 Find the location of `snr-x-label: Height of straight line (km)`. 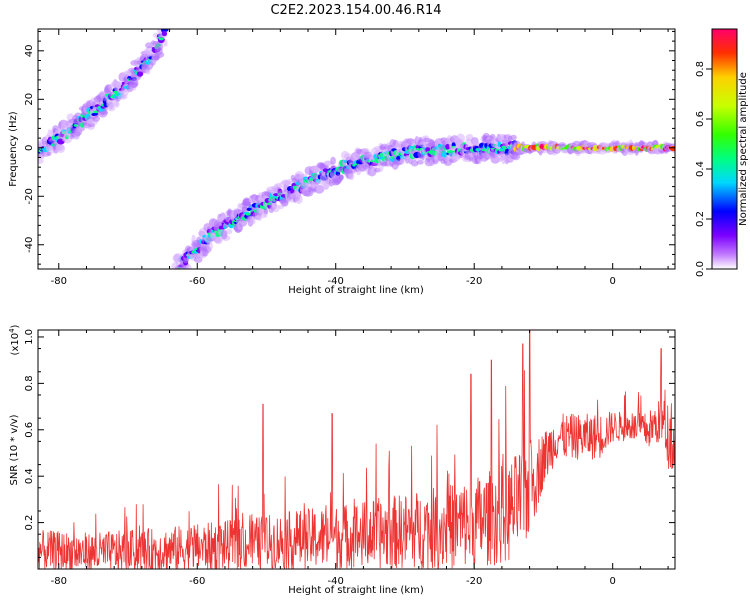

snr-x-label: Height of straight line (km) is located at coordinates (356, 590).